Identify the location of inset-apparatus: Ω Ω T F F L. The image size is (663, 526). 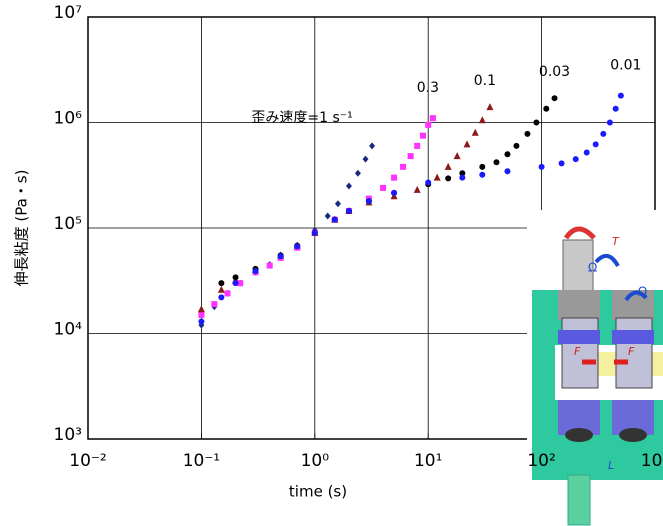
(595, 368).